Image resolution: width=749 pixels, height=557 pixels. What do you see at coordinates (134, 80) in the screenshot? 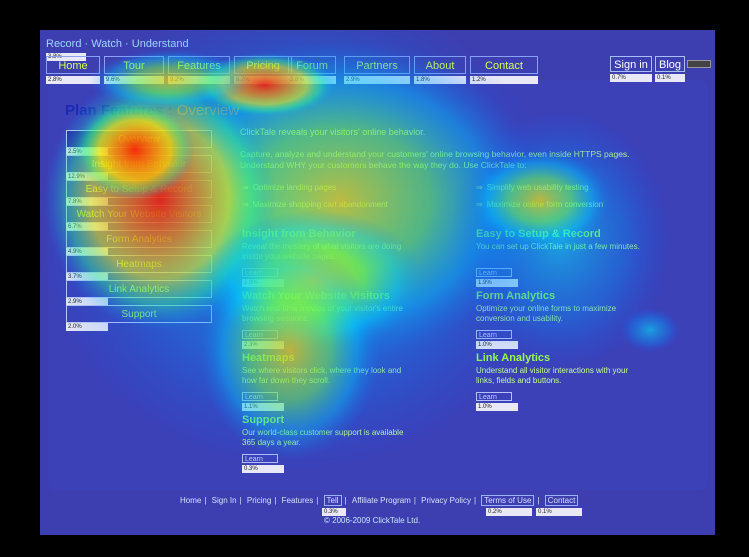
I see `nav-tour-pct: 9.6%` at bounding box center [134, 80].